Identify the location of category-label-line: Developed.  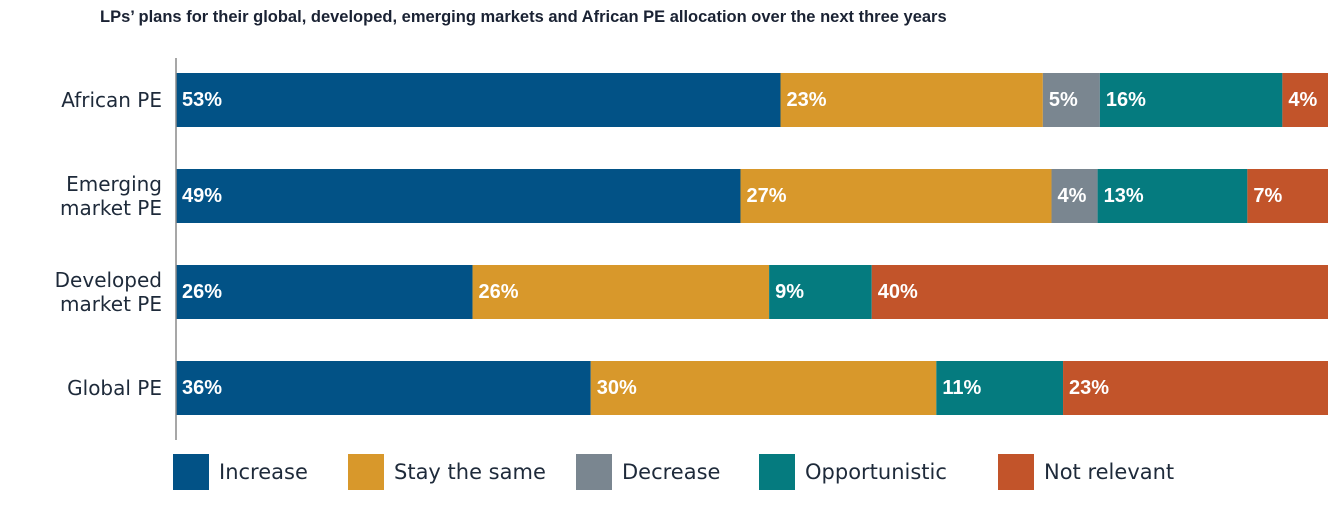
(108, 280).